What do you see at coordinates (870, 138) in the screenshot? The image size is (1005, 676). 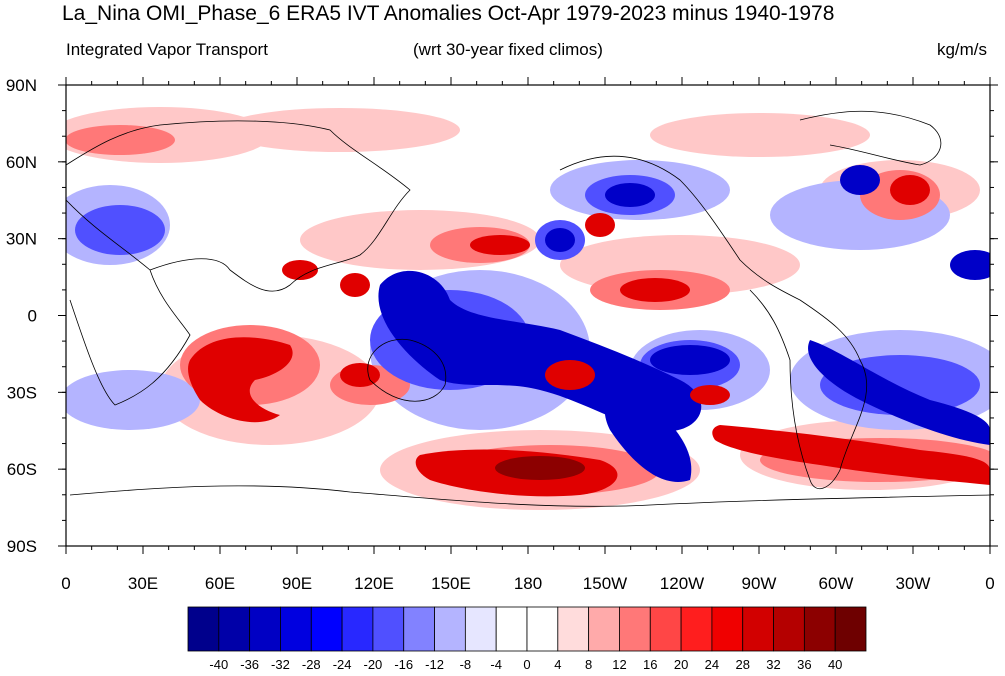 I see `greenland-coast` at bounding box center [870, 138].